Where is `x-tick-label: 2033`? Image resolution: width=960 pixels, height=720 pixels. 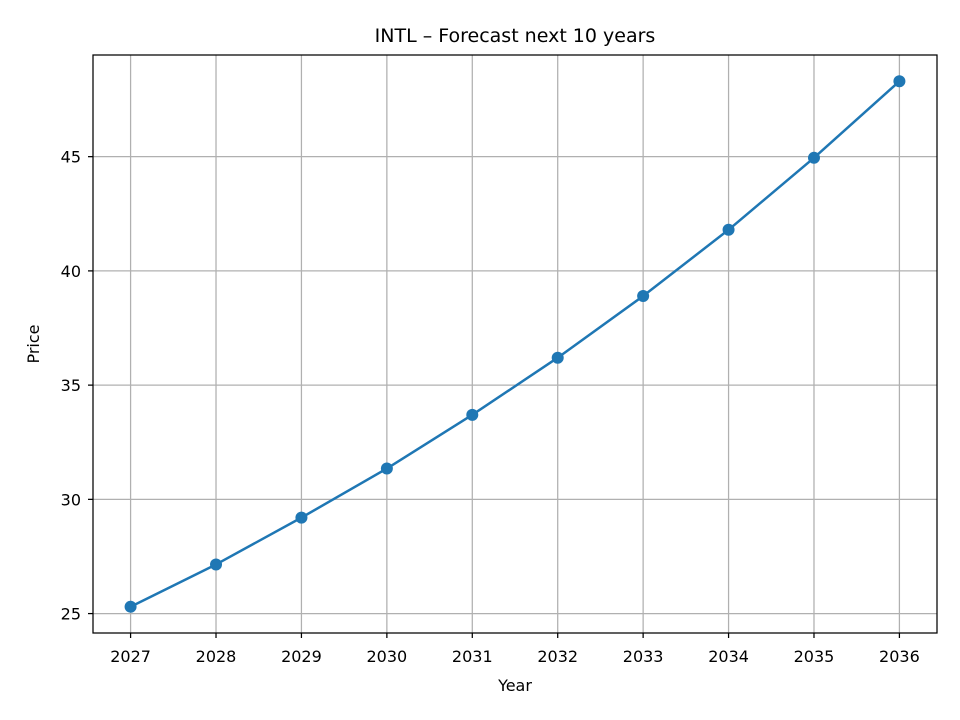 x-tick-label: 2033 is located at coordinates (643, 656).